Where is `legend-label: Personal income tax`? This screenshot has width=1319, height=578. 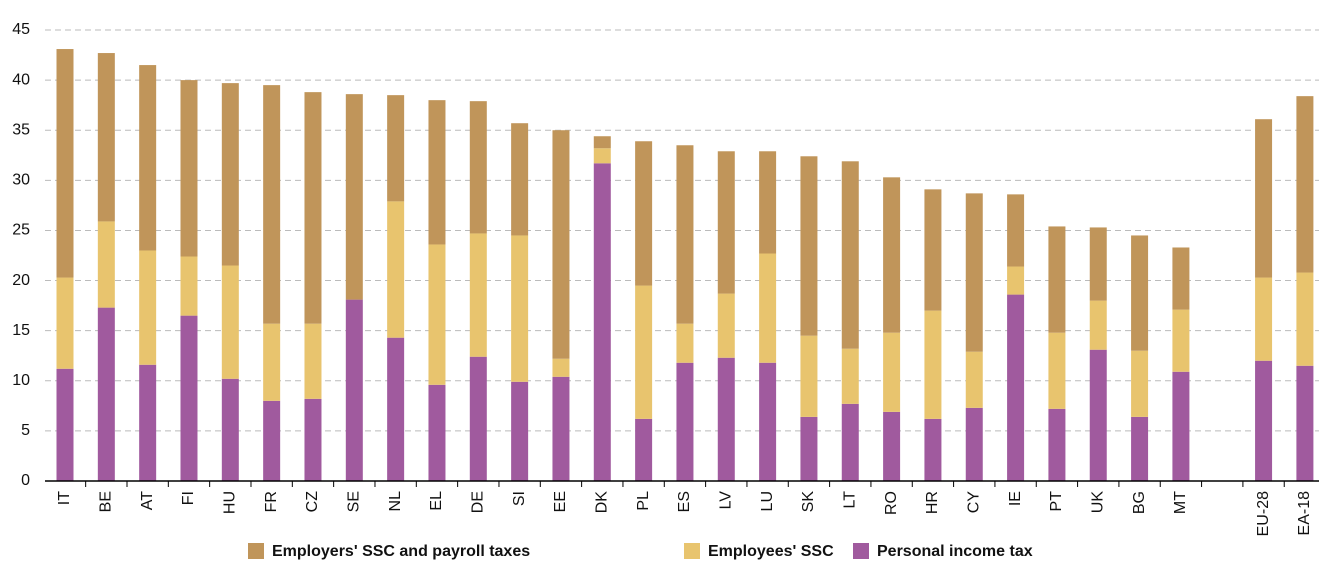
legend-label: Personal income tax is located at coordinates (955, 551).